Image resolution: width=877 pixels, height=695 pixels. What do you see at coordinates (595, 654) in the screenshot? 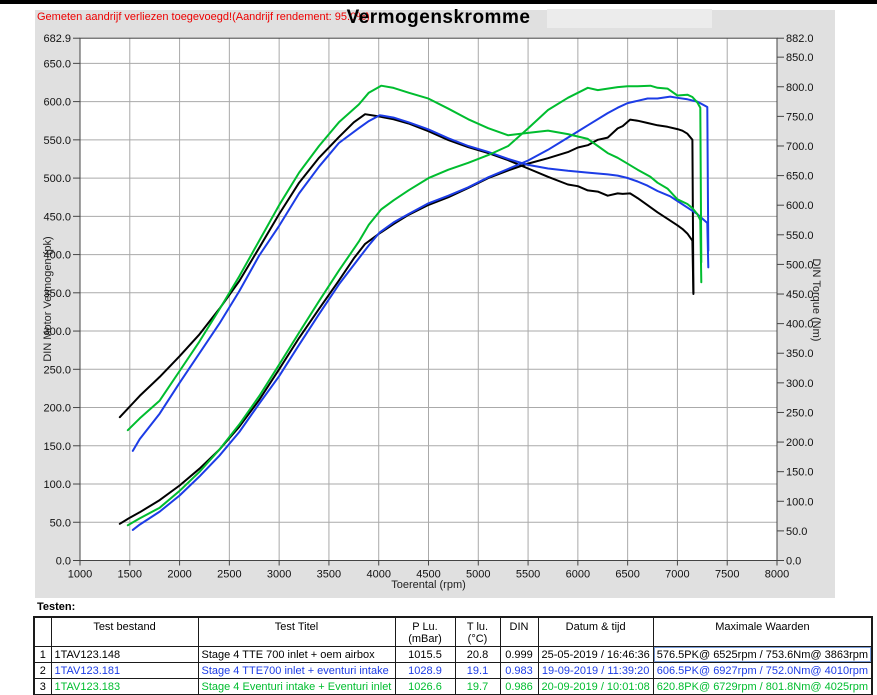
I see `cell-datum-tijd: 25-05-2019 / 16:46:36` at bounding box center [595, 654].